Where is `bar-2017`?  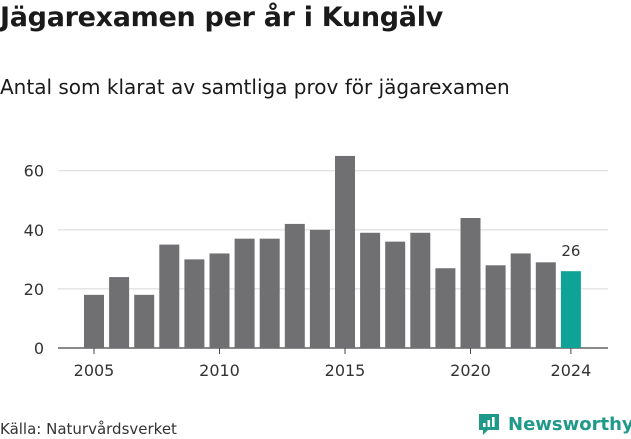 bar-2017 is located at coordinates (395, 294).